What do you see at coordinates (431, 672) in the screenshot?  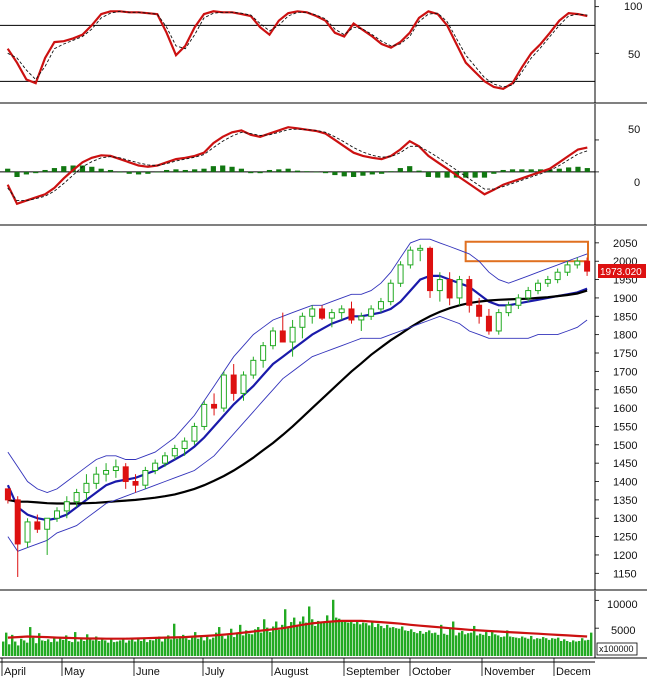 I see `month-label-october: October` at bounding box center [431, 672].